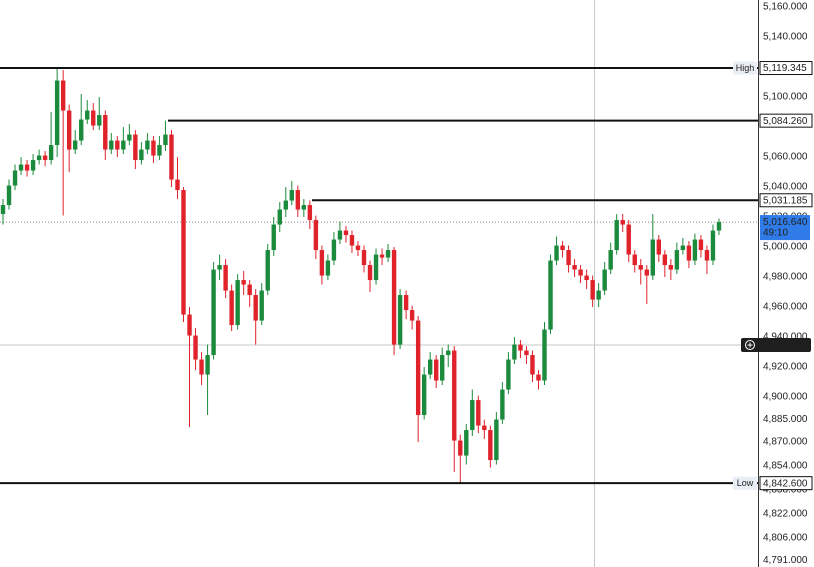 This screenshot has height=567, width=814. I want to click on y-tick-label: 4,980.000, so click(785, 277).